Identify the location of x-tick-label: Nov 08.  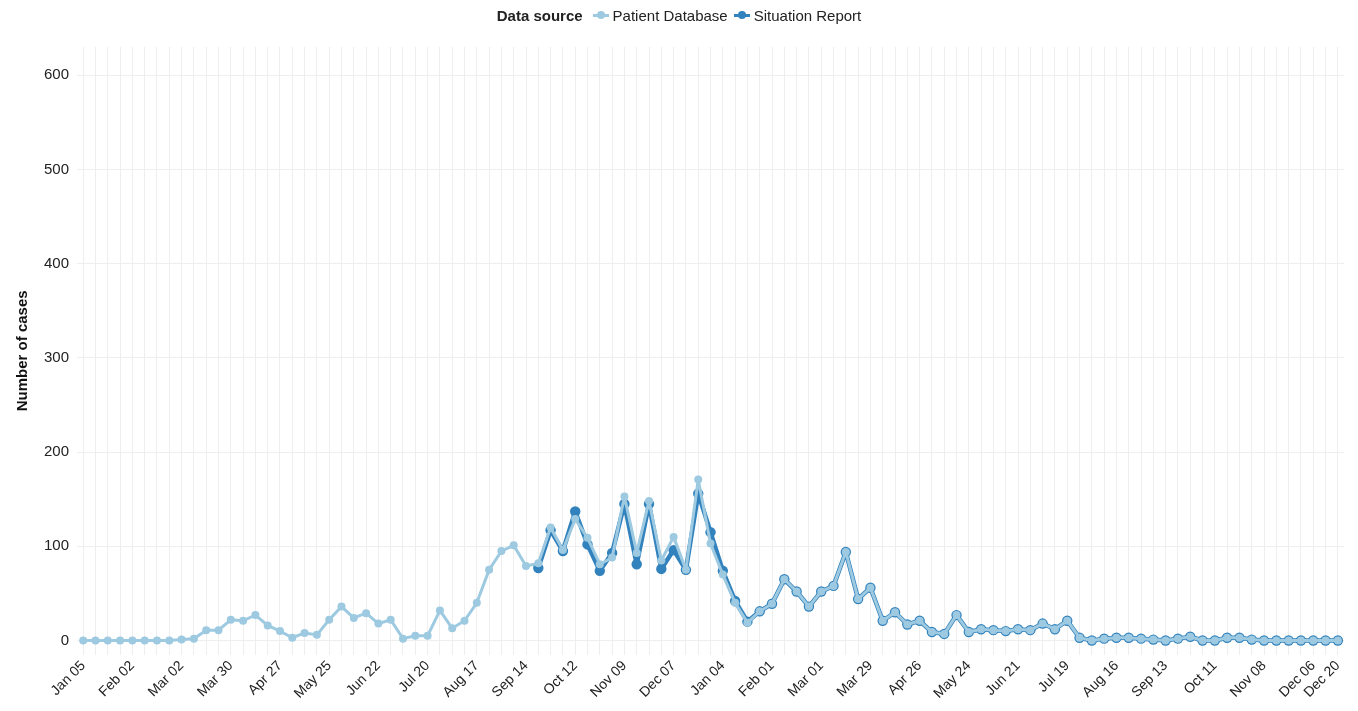
(1248, 678).